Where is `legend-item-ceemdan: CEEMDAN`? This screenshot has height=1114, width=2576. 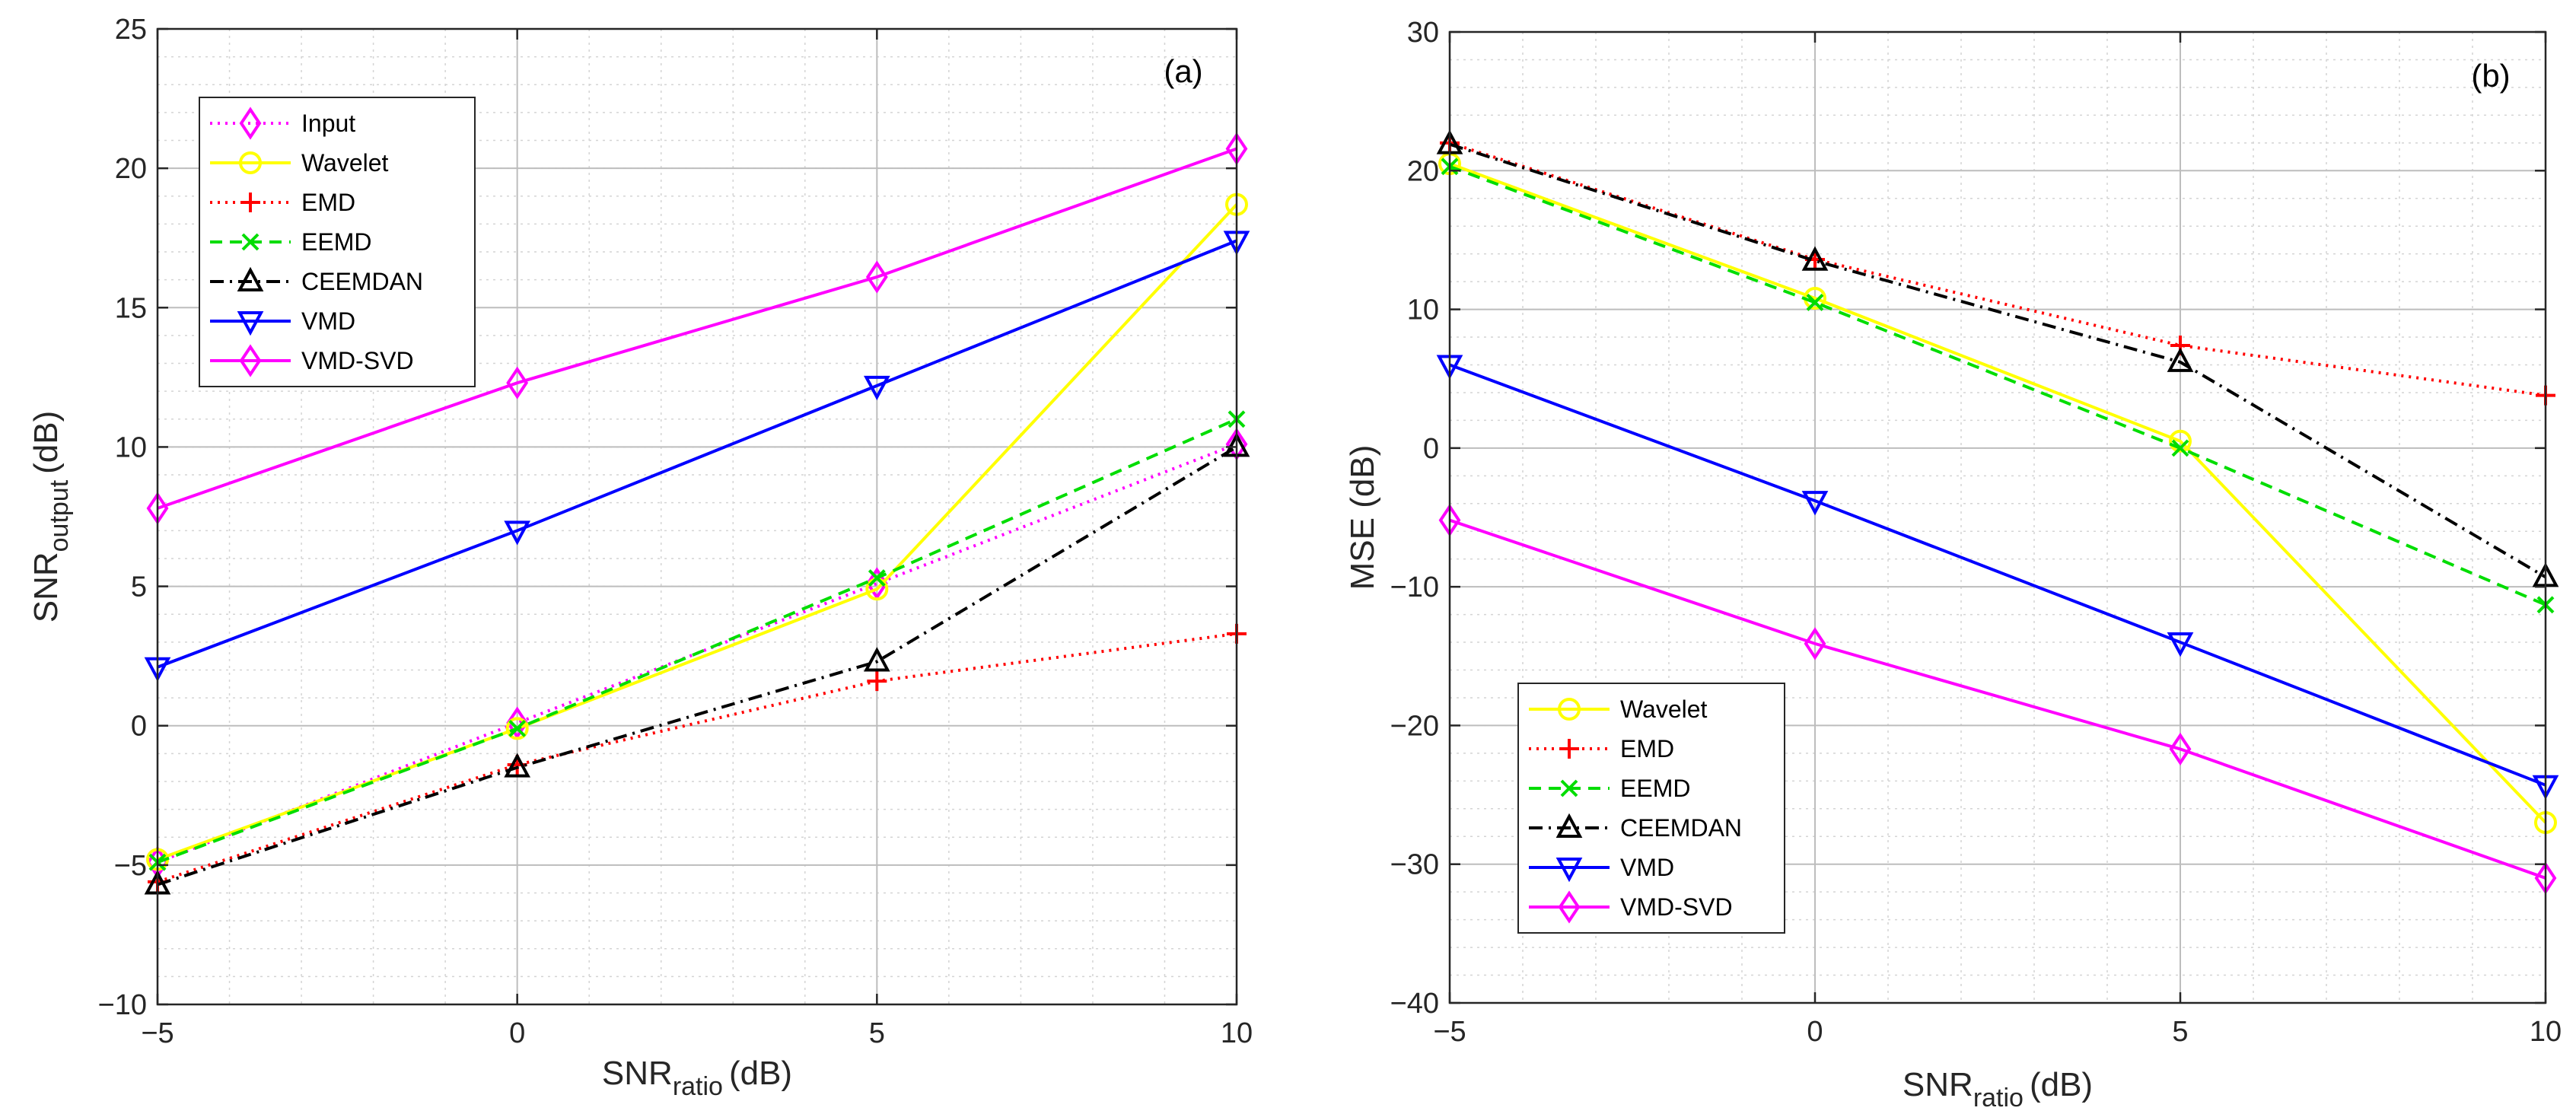 legend-item-ceemdan: CEEMDAN is located at coordinates (316, 280).